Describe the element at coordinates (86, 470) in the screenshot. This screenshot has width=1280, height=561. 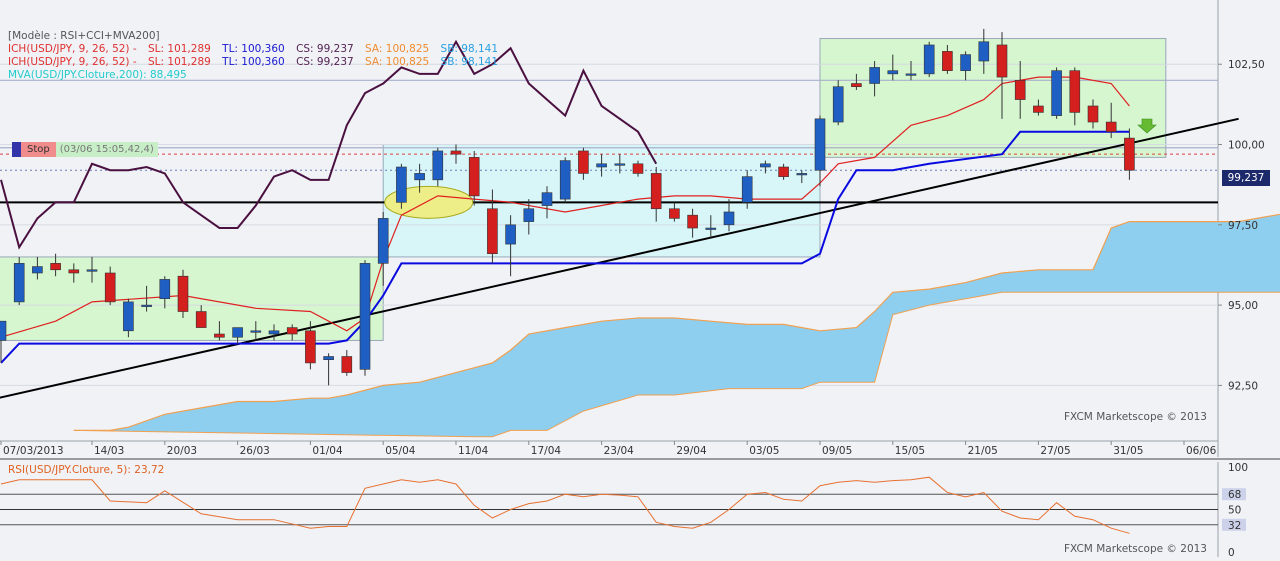
I see `rsi-title: RSI(USD/JPY.Cloture, 5): 23,72` at that location.